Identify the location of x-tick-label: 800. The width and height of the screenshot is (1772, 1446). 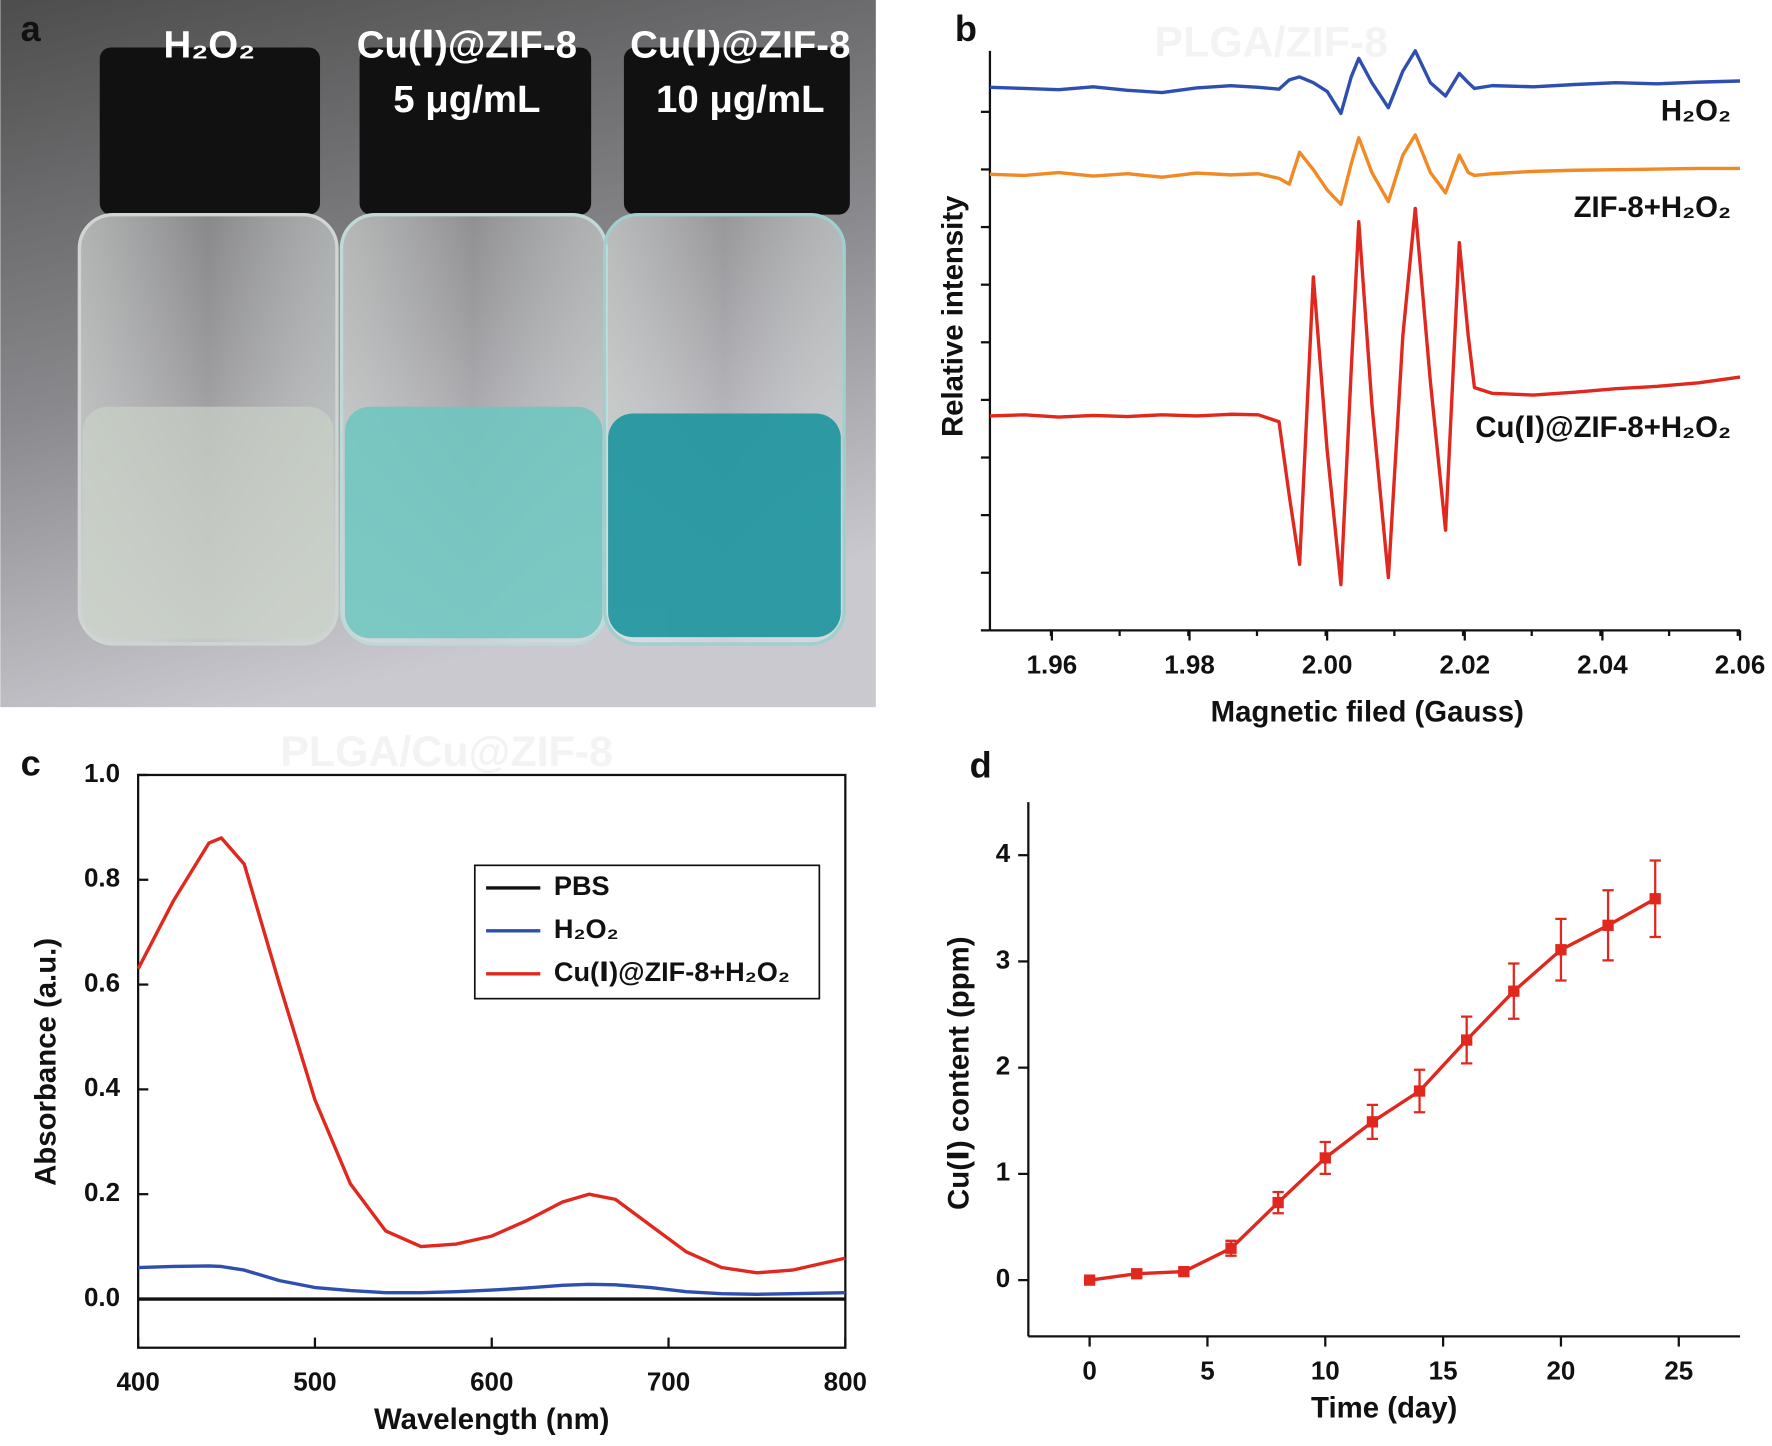
(845, 1382).